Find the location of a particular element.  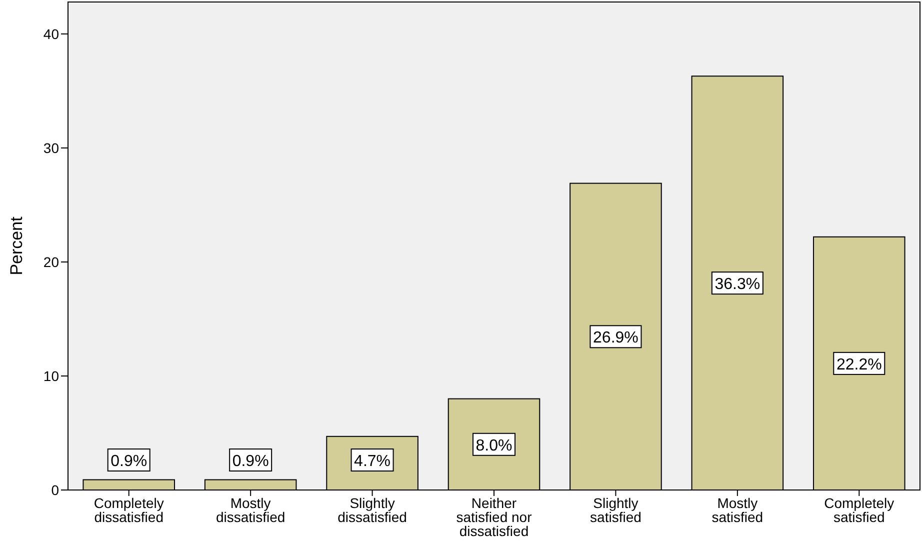

data-label: 26.9% is located at coordinates (615, 338).